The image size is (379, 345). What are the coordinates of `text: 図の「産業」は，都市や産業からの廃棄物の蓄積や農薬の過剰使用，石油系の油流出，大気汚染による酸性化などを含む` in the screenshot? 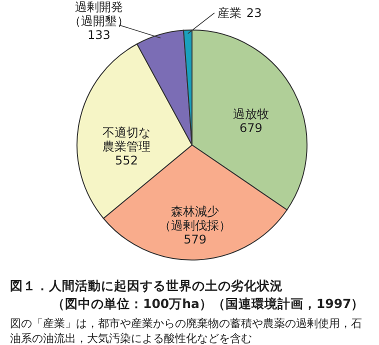 It's located at (186, 331).